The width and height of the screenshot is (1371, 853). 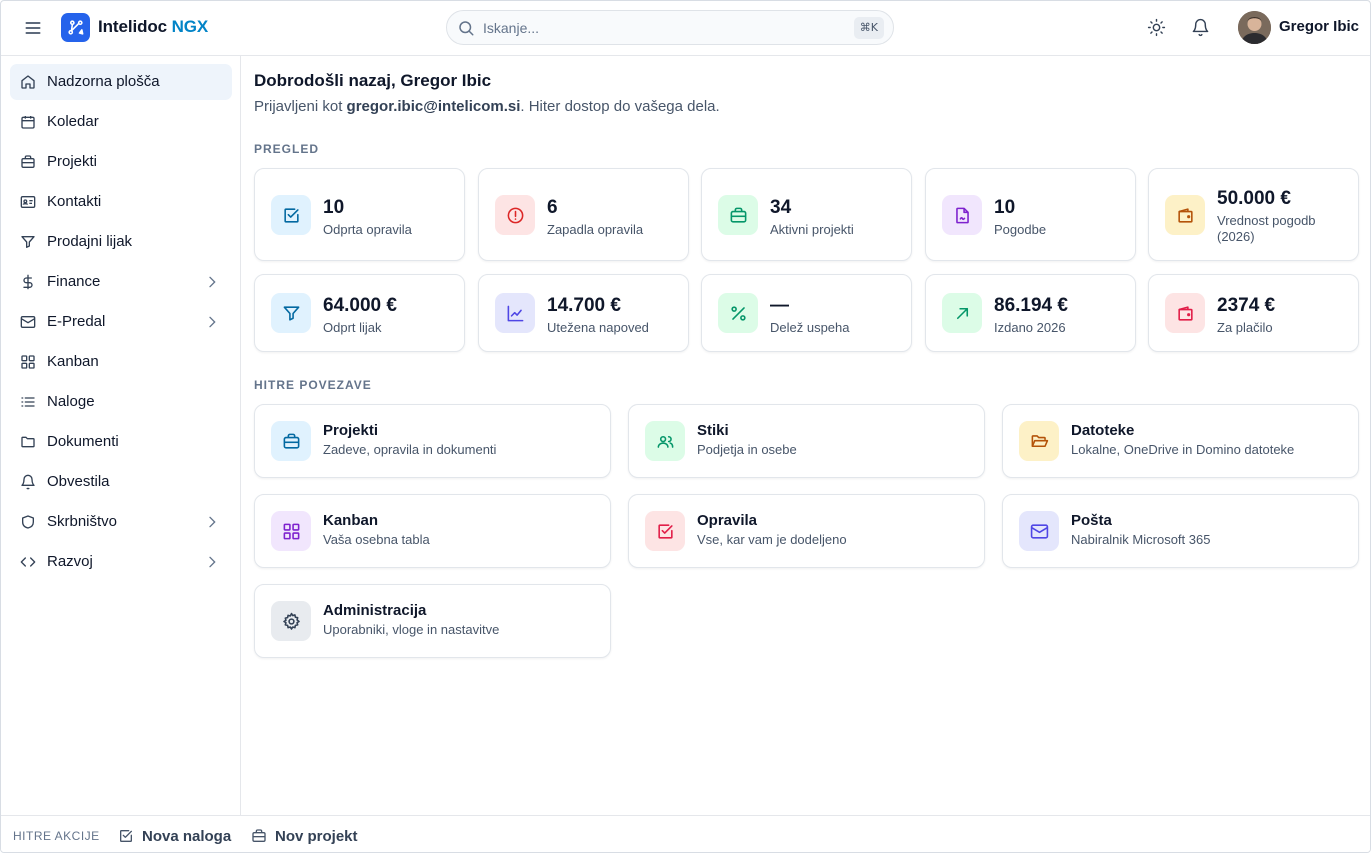 I want to click on quick-link-desc: Podjetja in osebe, so click(x=747, y=449).